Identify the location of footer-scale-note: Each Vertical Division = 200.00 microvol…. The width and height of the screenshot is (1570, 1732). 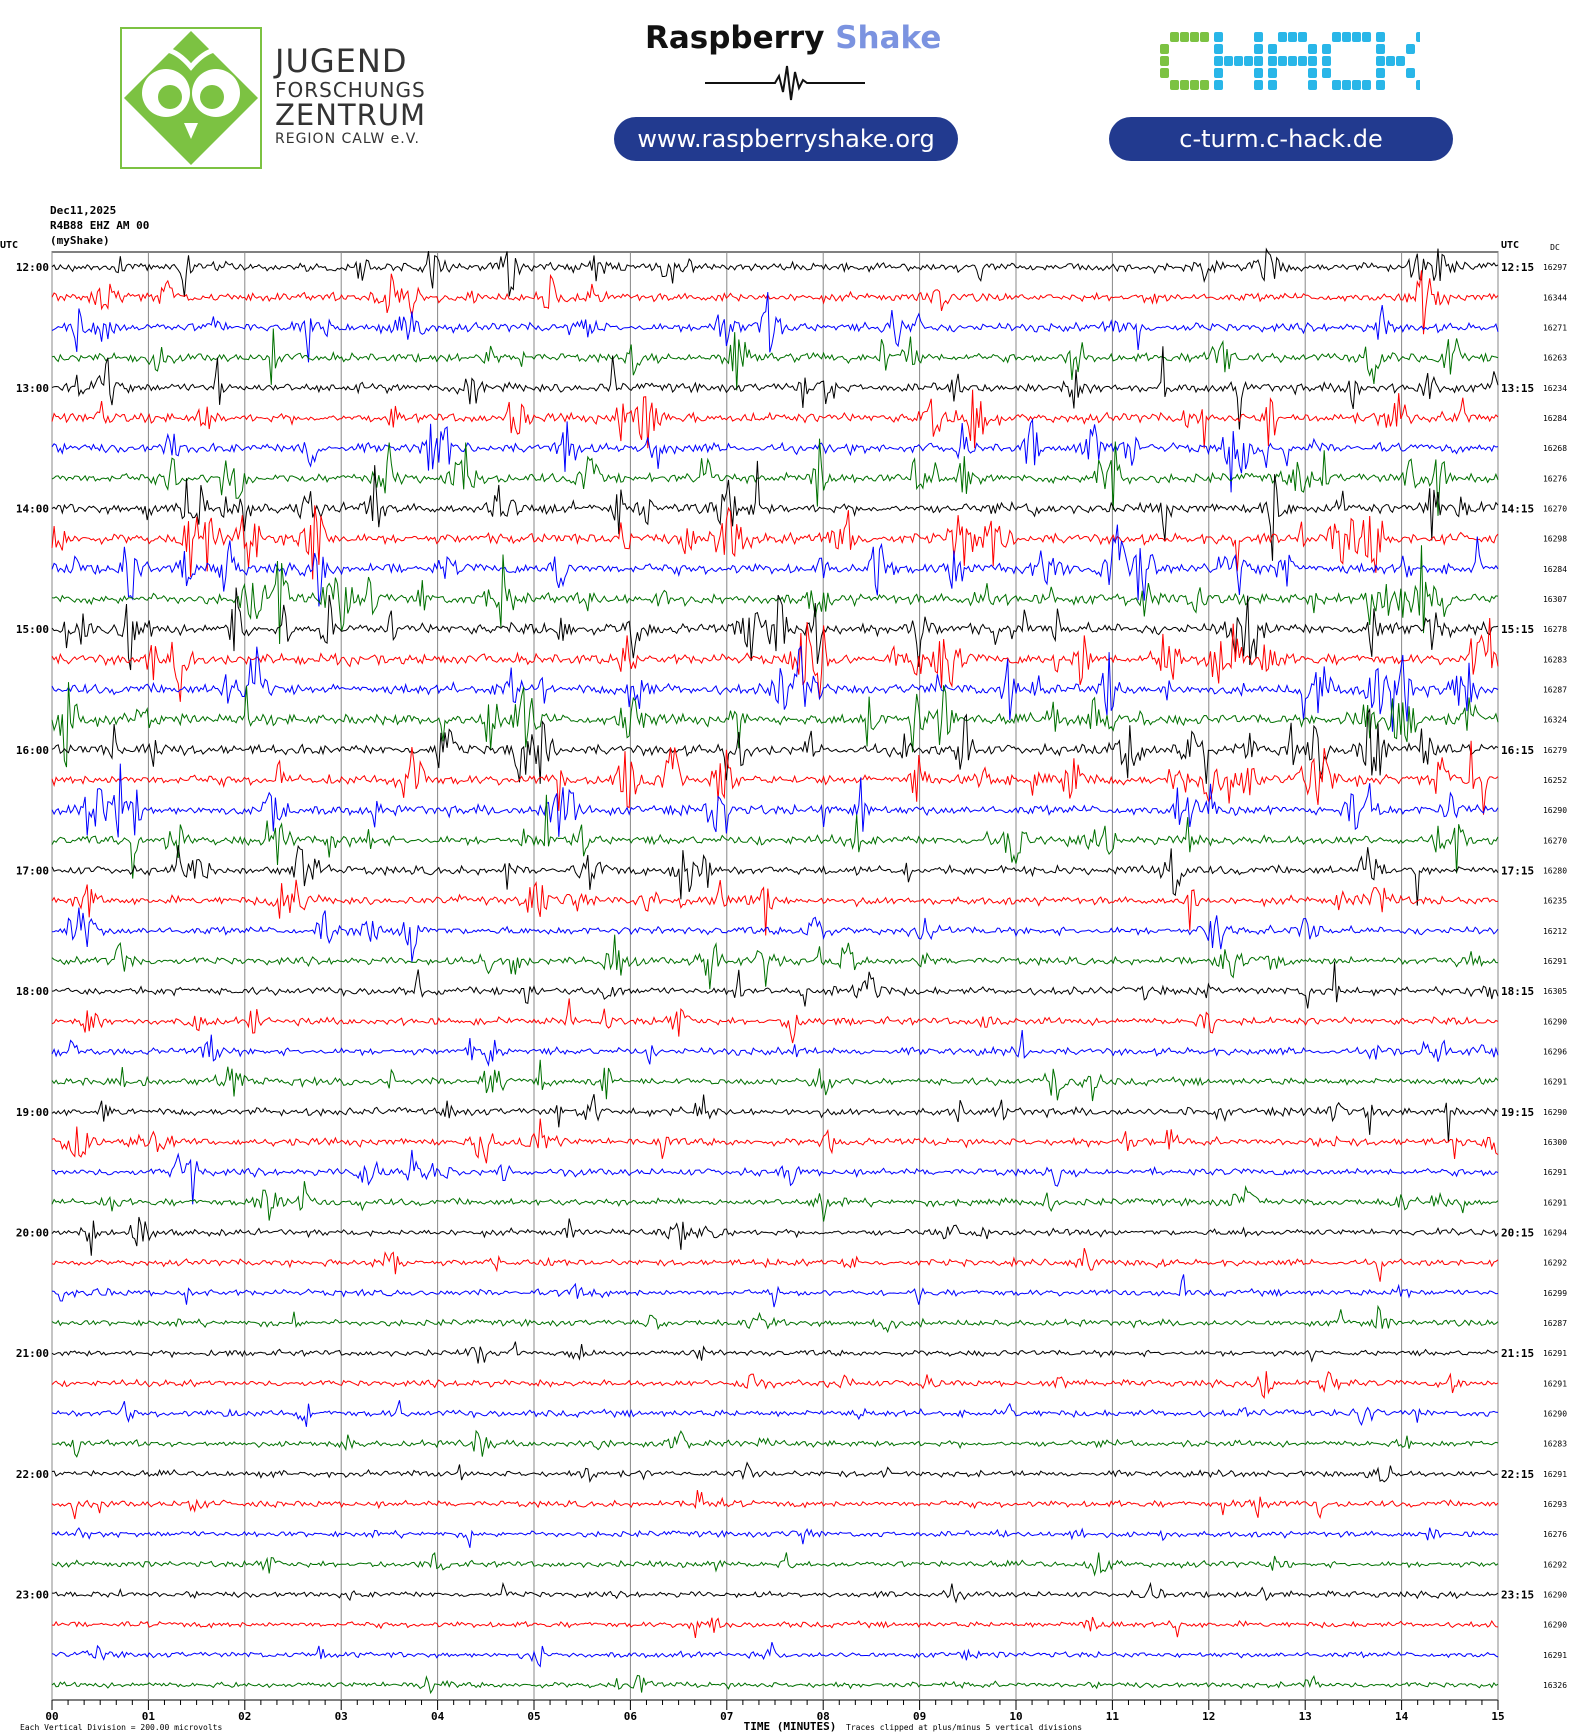
(121, 1727).